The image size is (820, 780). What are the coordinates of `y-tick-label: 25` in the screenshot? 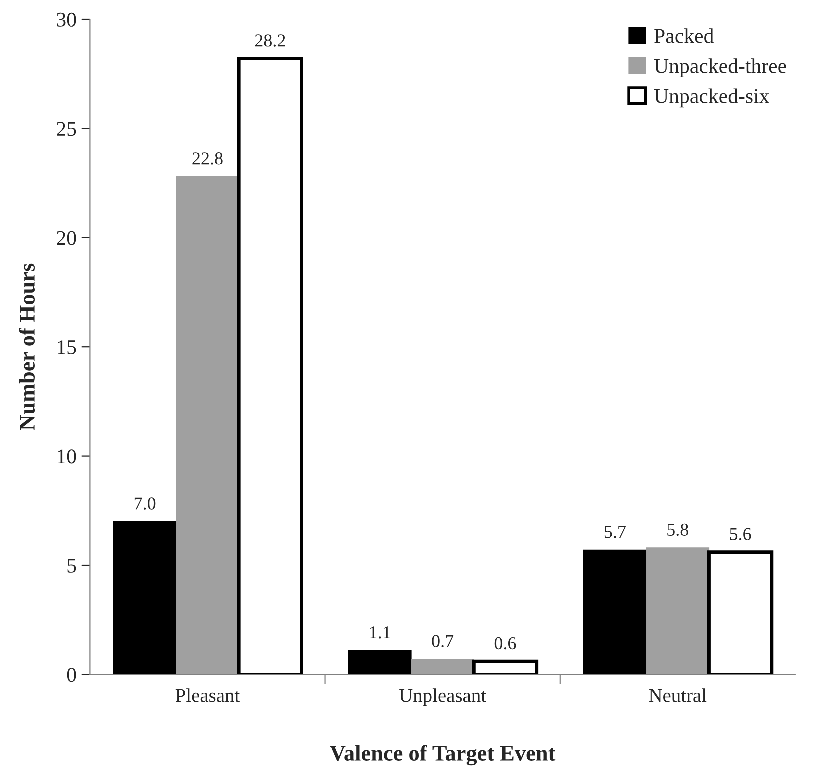 It's located at (66, 129).